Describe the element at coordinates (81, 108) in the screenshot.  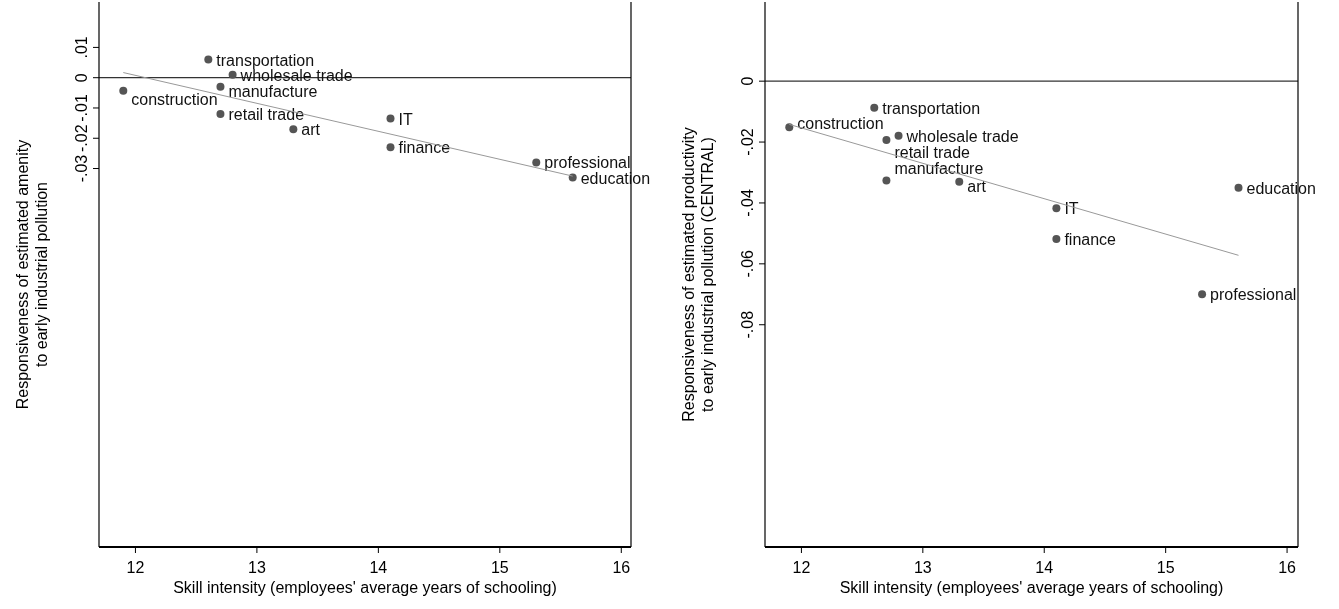
I see `y-tick-label: -.01` at that location.